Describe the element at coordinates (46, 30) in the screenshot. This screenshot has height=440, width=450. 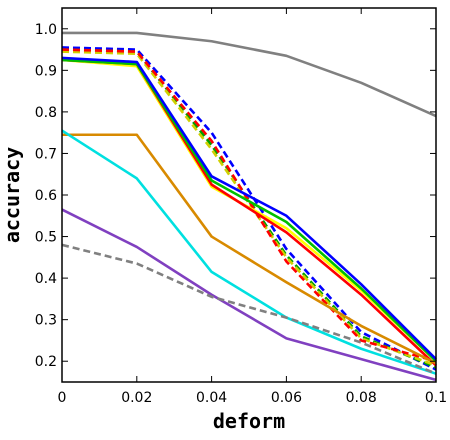
I see `y-tick-label: 1.0` at that location.